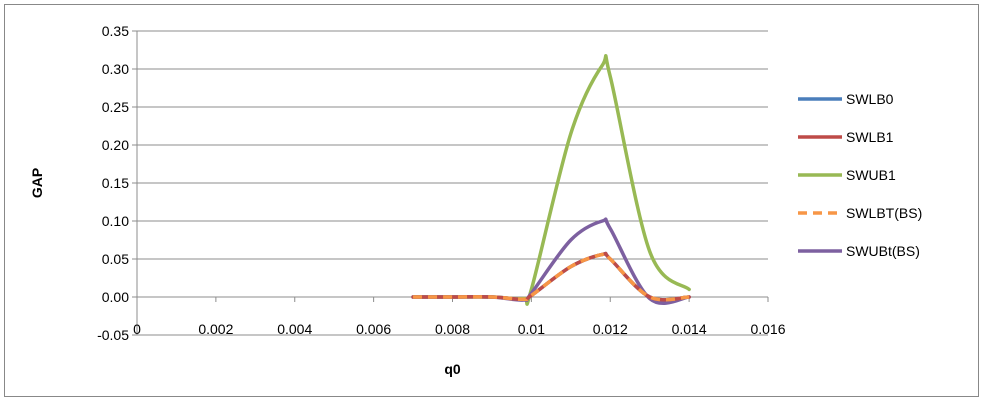  What do you see at coordinates (37, 183) in the screenshot?
I see `y-axis-title: GAP` at bounding box center [37, 183].